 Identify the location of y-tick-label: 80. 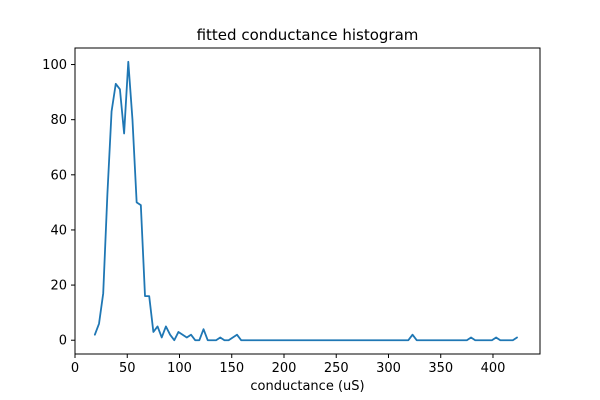
(58, 120).